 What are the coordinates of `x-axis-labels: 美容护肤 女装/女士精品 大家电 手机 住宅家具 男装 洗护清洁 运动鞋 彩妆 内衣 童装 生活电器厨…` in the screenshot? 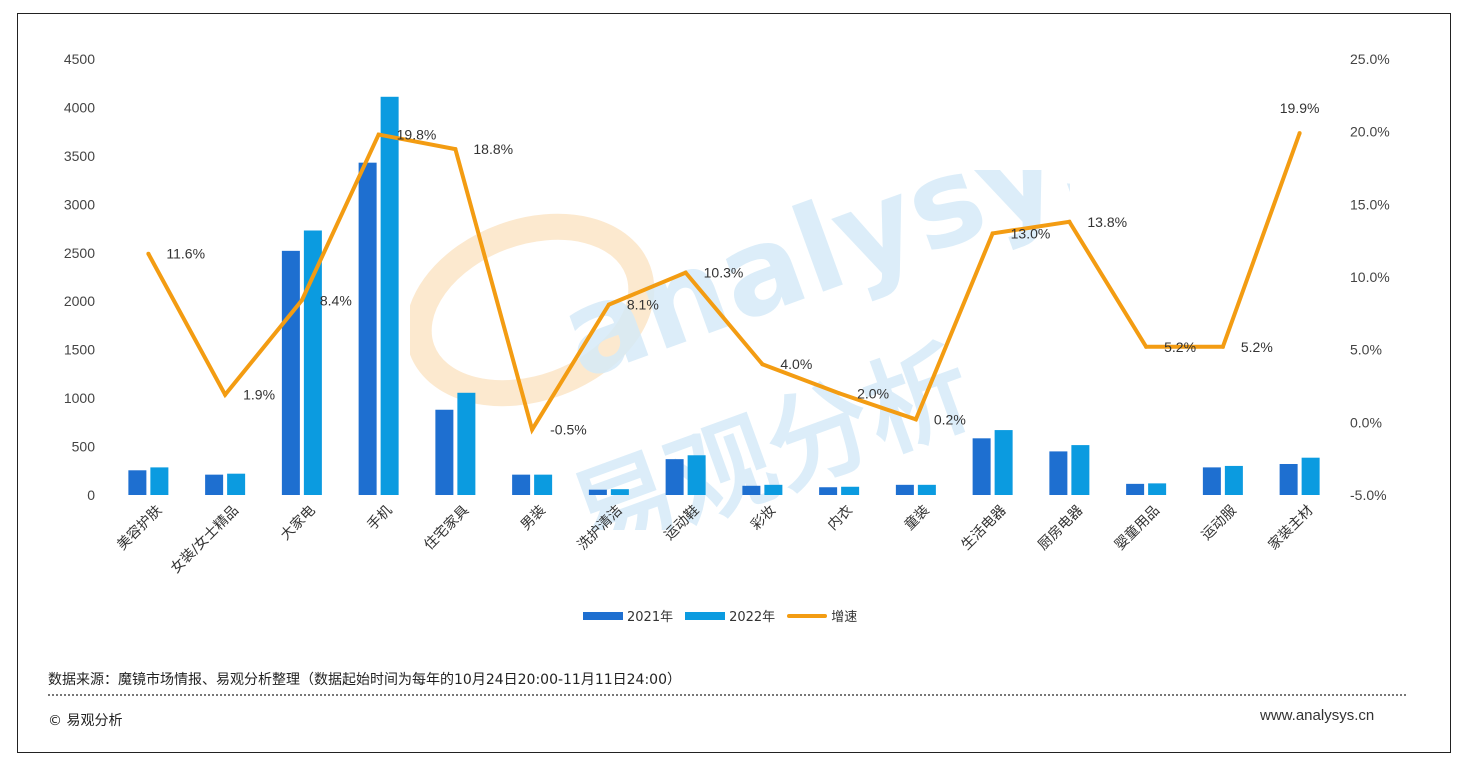 It's located at (715, 539).